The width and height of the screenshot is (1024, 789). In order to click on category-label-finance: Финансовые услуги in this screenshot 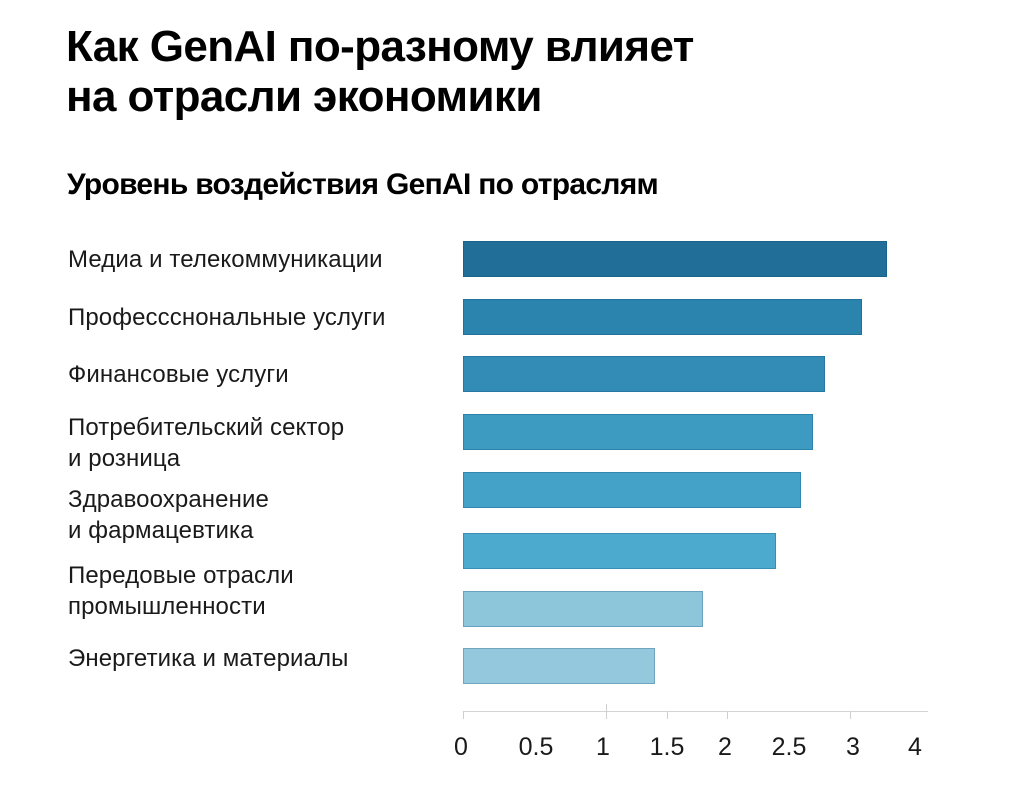, I will do `click(178, 374)`.